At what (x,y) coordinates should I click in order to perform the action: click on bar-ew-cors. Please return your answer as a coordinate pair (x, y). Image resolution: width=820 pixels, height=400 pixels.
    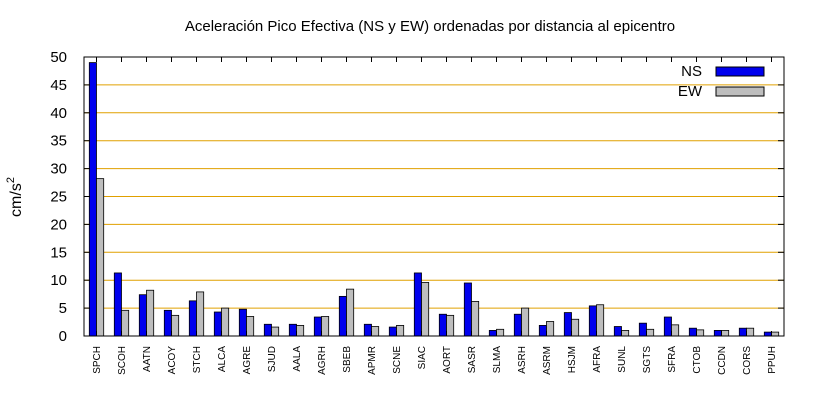
    Looking at the image, I should click on (750, 332).